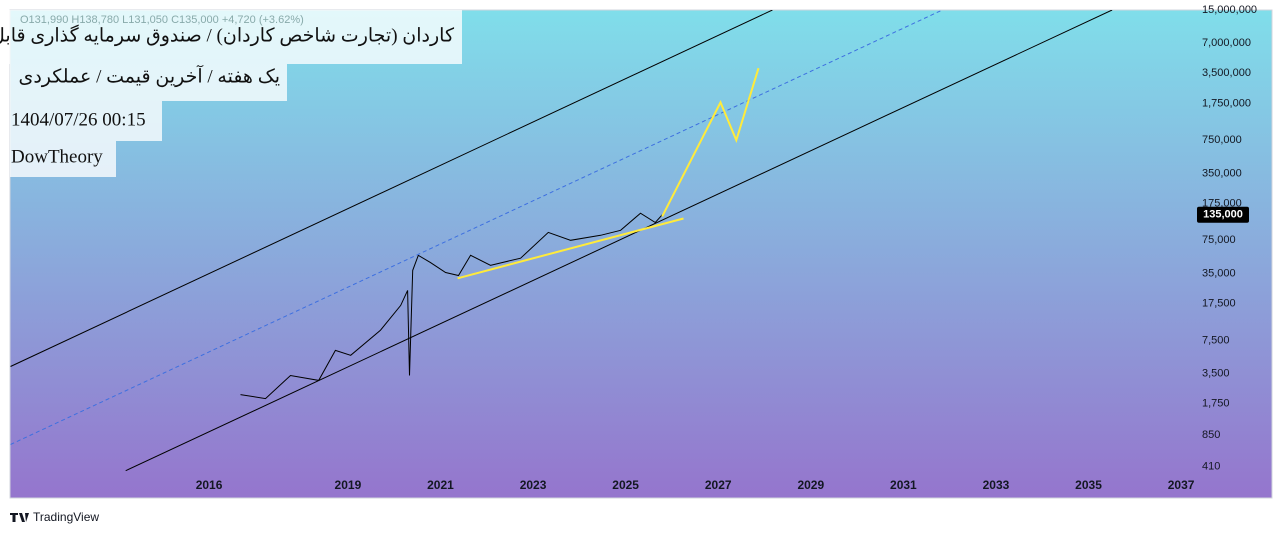 This screenshot has height=535, width=1282. Describe the element at coordinates (1219, 240) in the screenshot. I see `y-tick-label: 75,000` at that location.